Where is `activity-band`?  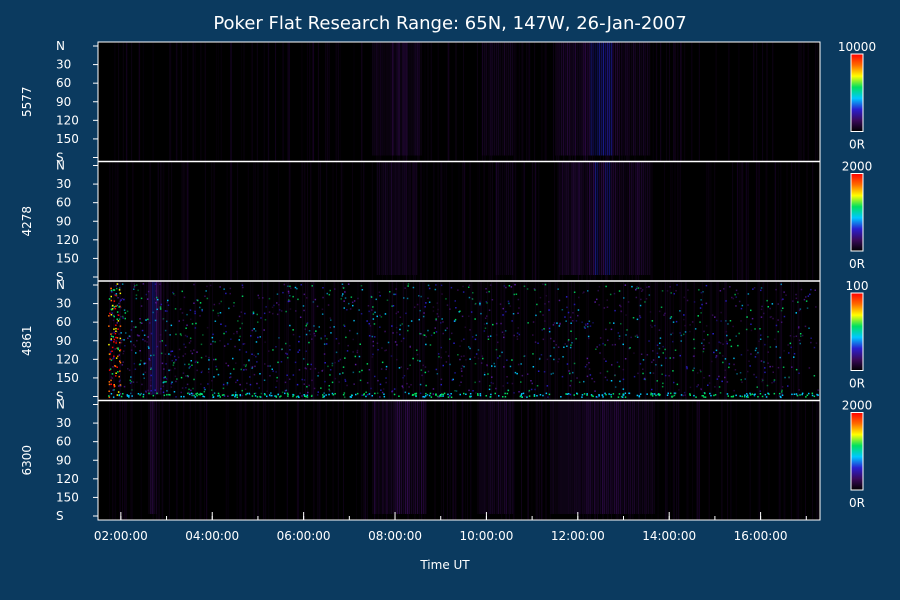
activity-band is located at coordinates (568, 99).